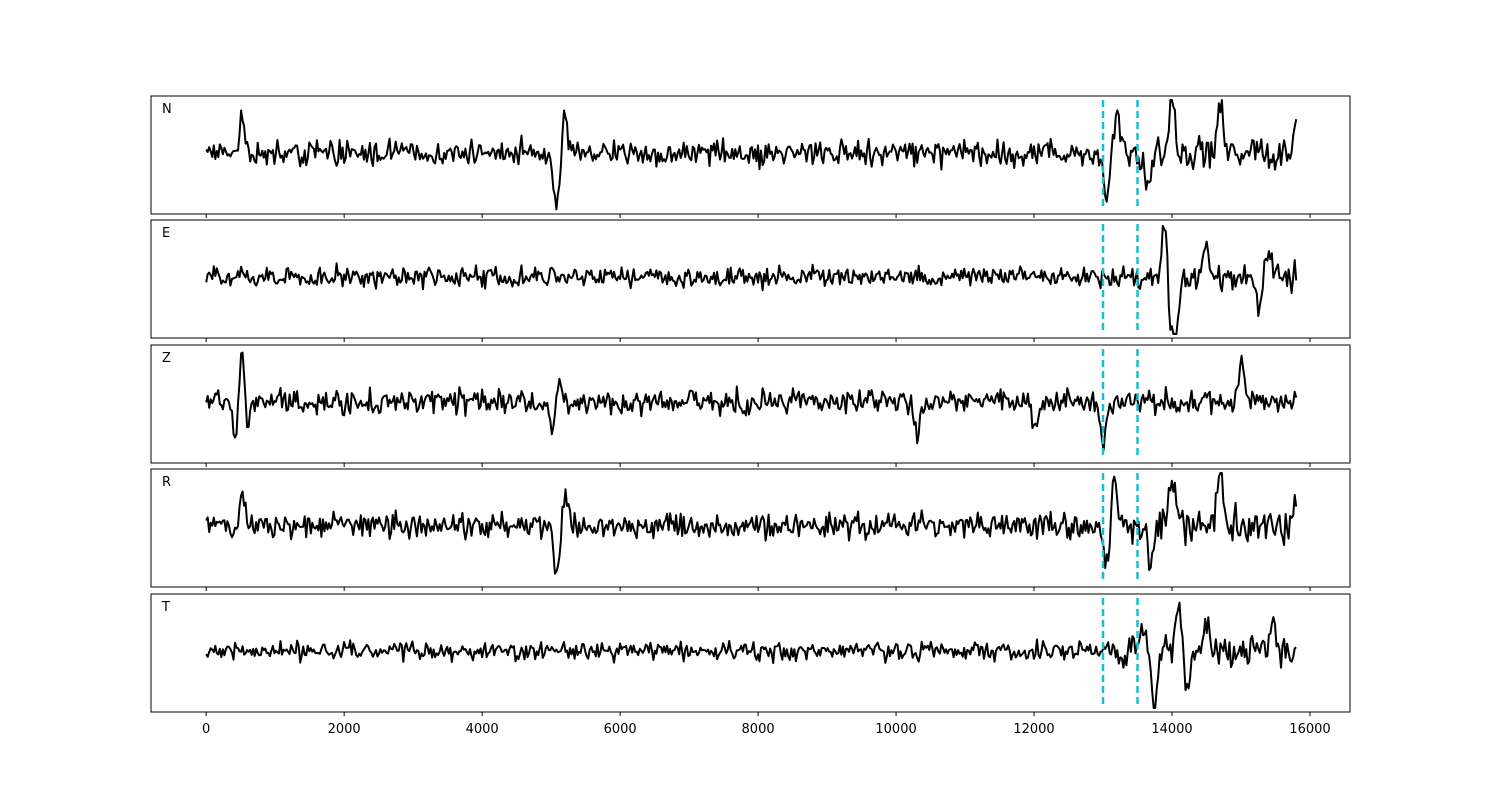  Describe the element at coordinates (167, 109) in the screenshot. I see `panel-label: N` at that location.